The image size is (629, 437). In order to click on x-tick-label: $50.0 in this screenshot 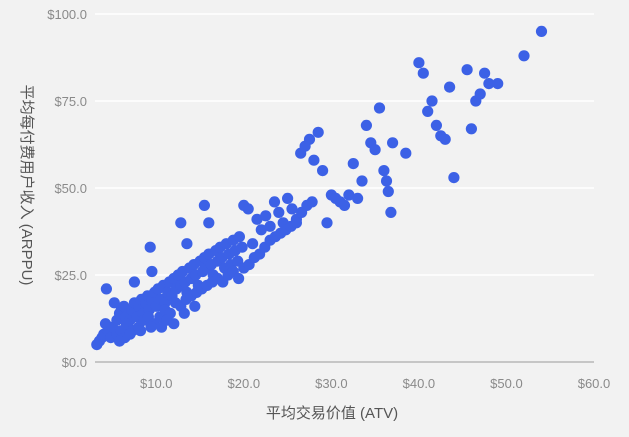, I will do `click(506, 383)`.